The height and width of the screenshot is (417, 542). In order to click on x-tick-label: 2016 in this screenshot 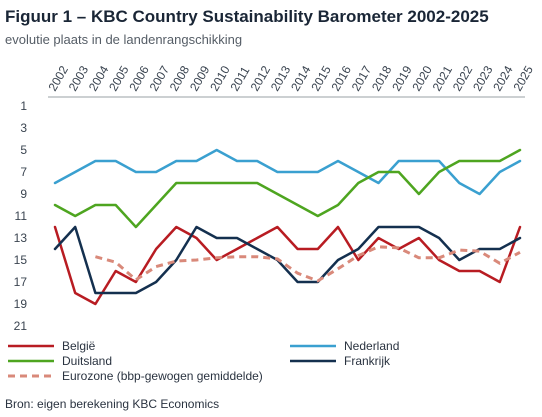, I will do `click(342, 78)`.